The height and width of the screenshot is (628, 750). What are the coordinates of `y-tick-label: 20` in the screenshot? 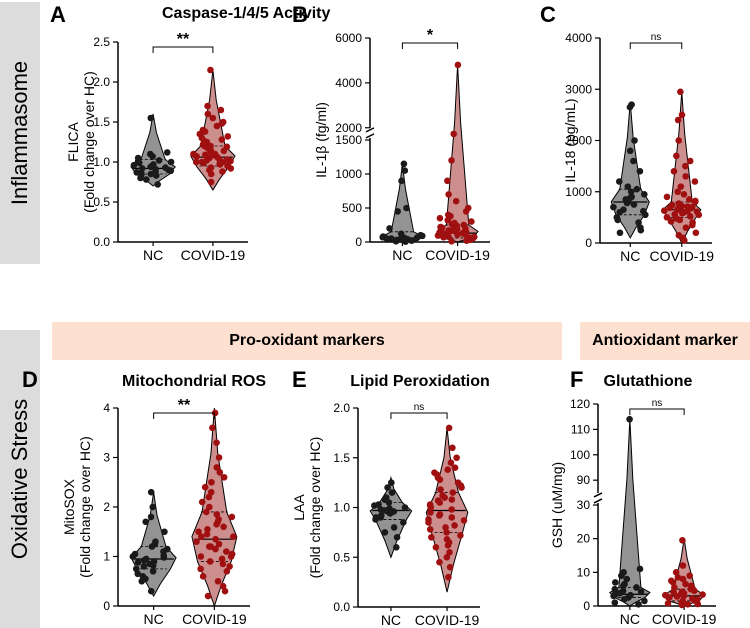 It's located at (584, 539).